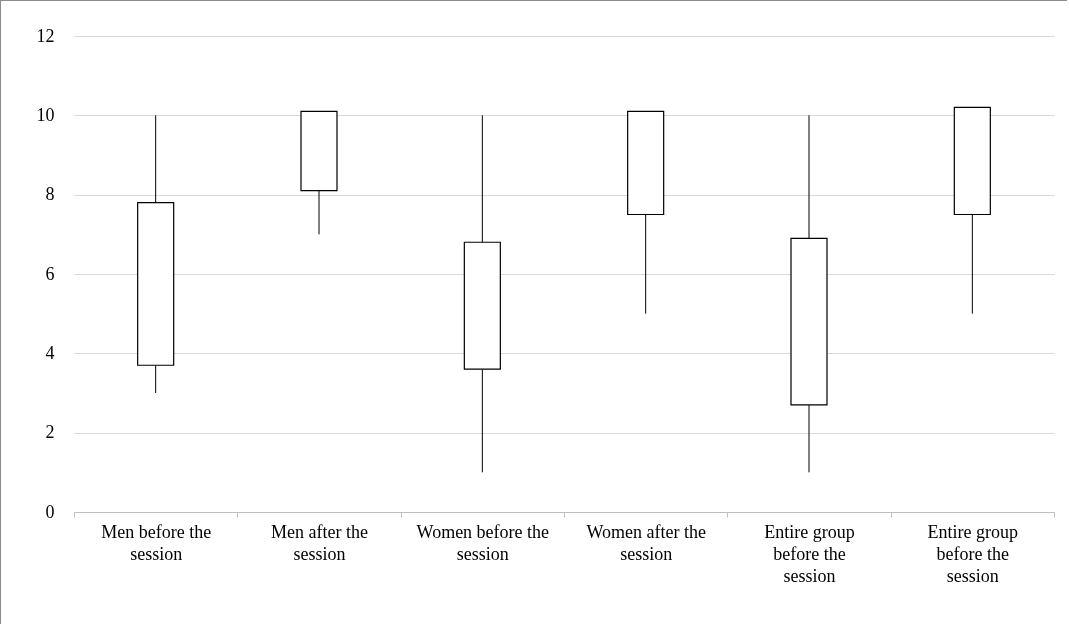 The image size is (1069, 626). What do you see at coordinates (50, 432) in the screenshot?
I see `y-tick-label: 2` at bounding box center [50, 432].